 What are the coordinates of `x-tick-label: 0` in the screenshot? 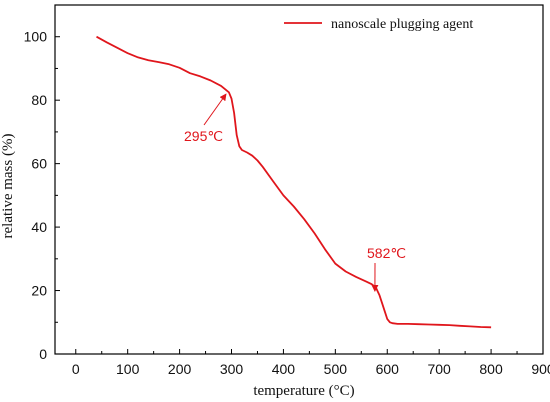 It's located at (76, 369).